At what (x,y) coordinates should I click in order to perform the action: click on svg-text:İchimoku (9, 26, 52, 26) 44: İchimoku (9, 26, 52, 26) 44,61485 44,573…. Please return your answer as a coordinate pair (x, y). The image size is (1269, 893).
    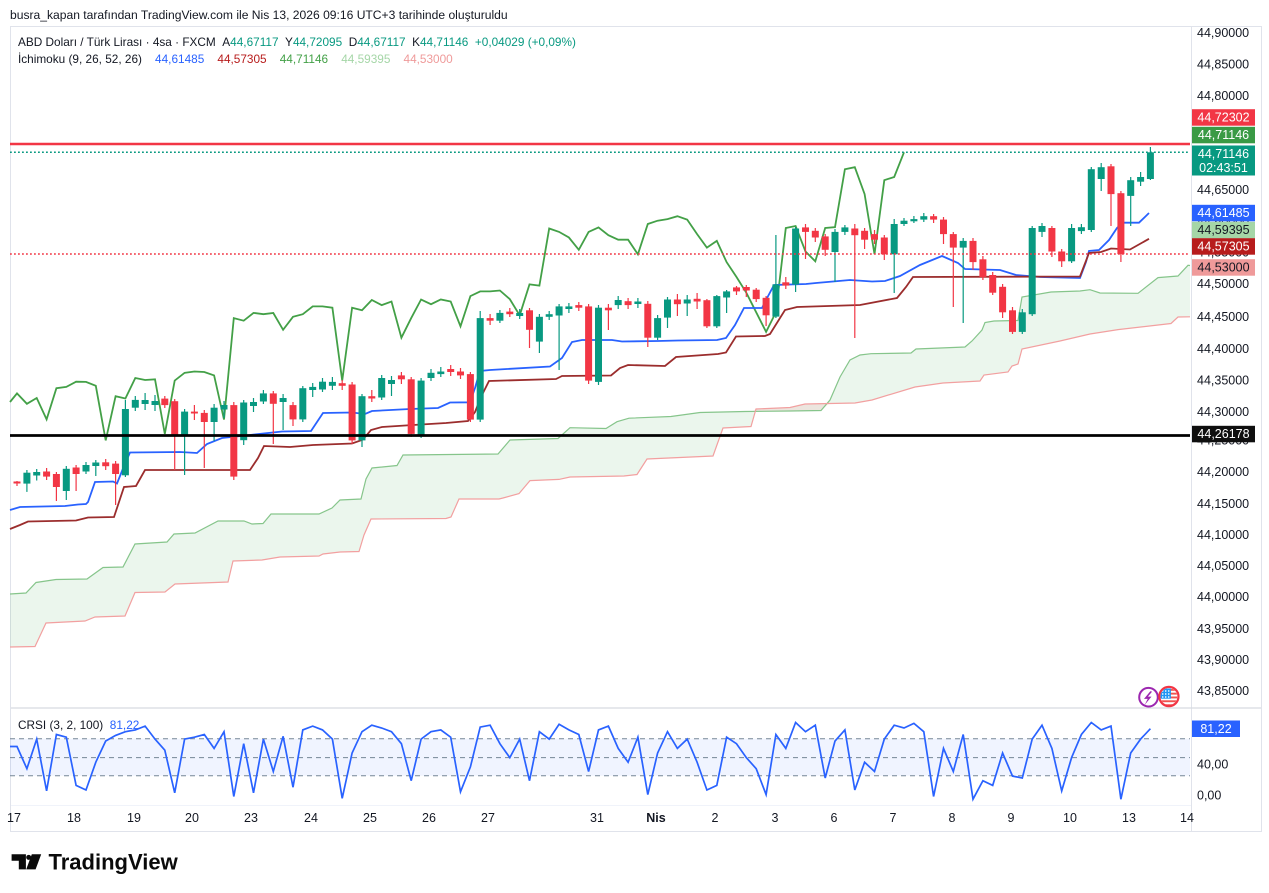
    Looking at the image, I should click on (235, 59).